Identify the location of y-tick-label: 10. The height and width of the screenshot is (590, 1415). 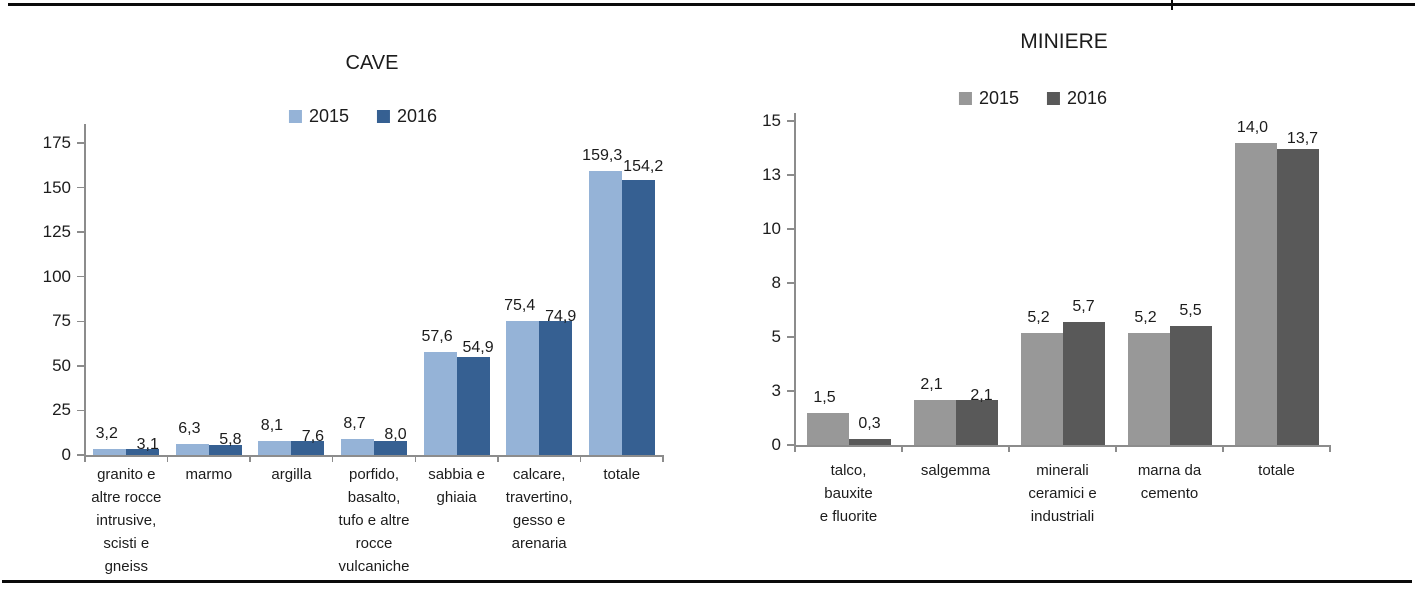
(771, 228).